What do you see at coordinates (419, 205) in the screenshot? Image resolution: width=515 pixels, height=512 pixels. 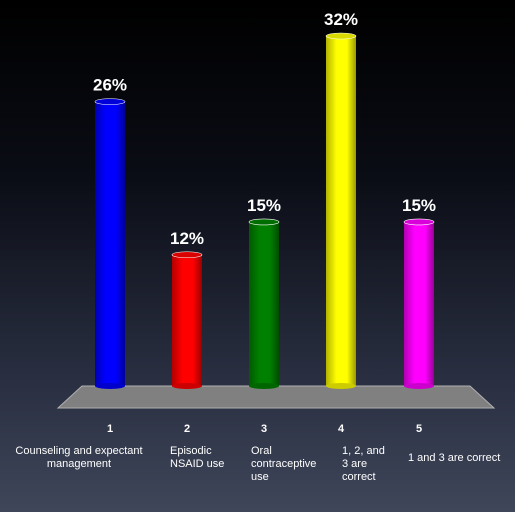 I see `value-label-5: 15%` at bounding box center [419, 205].